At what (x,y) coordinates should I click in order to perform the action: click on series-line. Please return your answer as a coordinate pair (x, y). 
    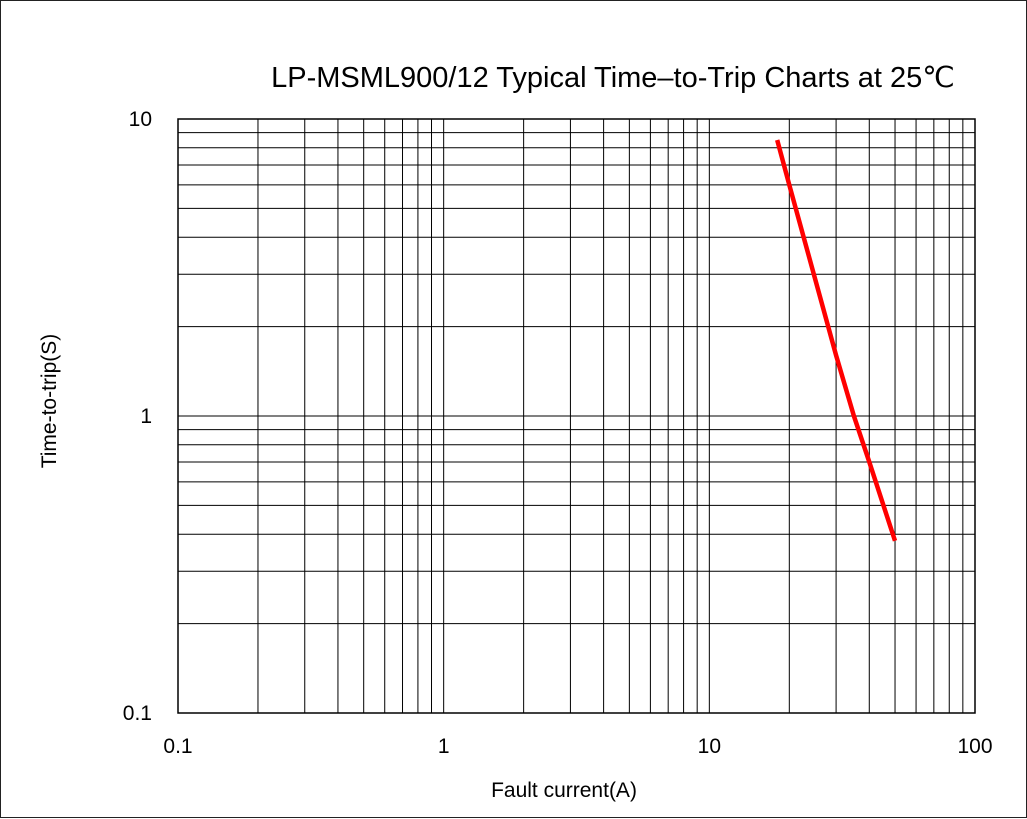
    Looking at the image, I should click on (836, 340).